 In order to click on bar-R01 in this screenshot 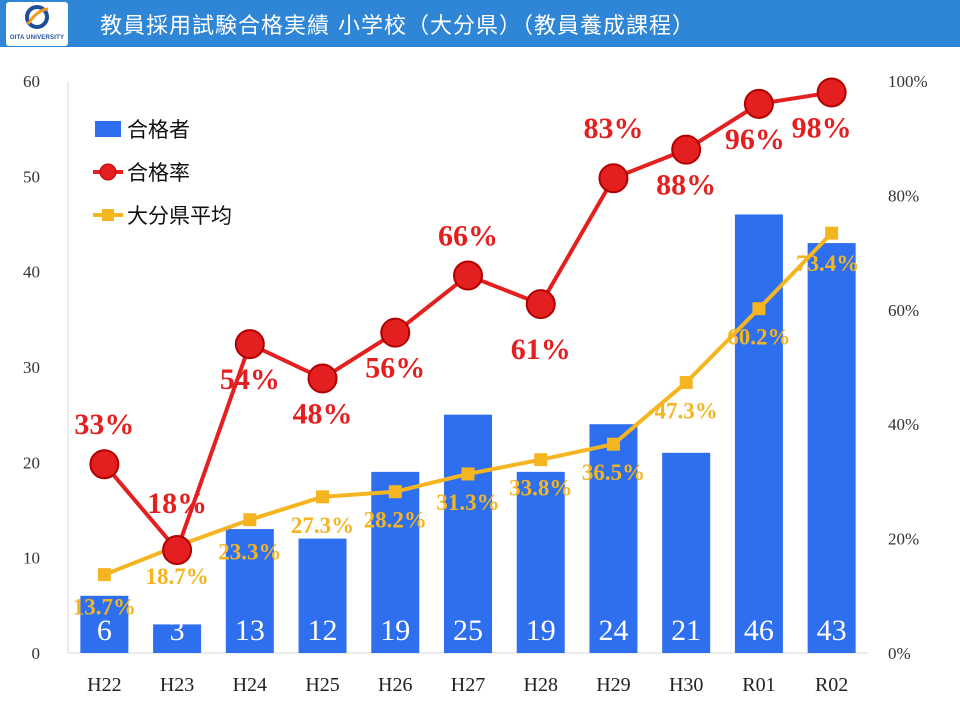, I will do `click(758, 433)`.